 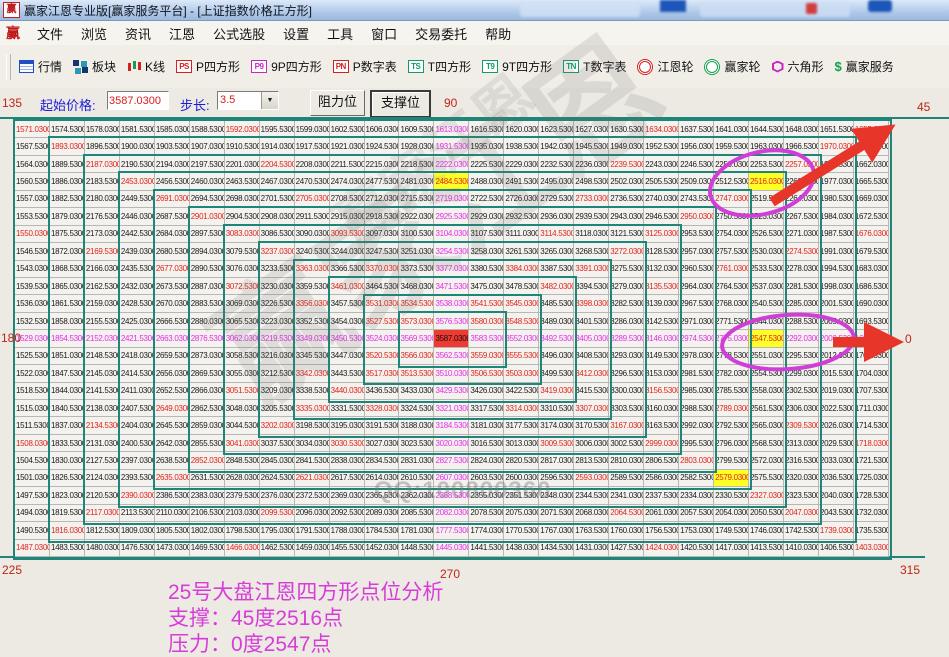 I want to click on grid-cell: 1991.0300, so click(x=835, y=251).